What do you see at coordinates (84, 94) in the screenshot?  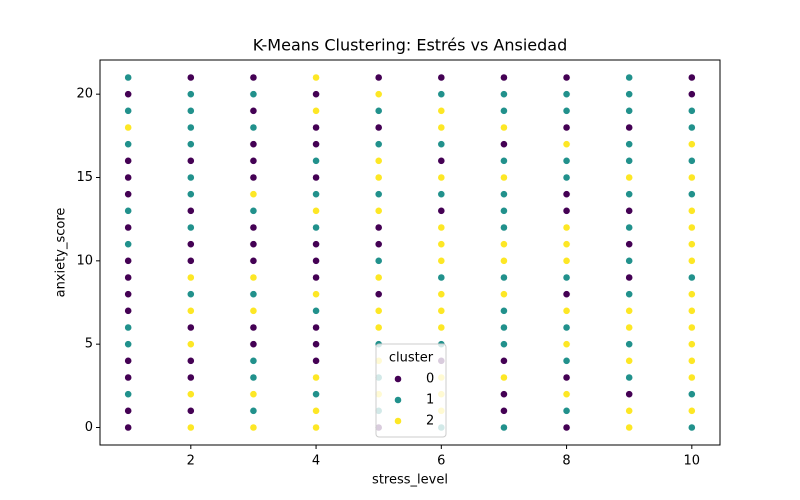 I see `y-tick-label: 20` at bounding box center [84, 94].